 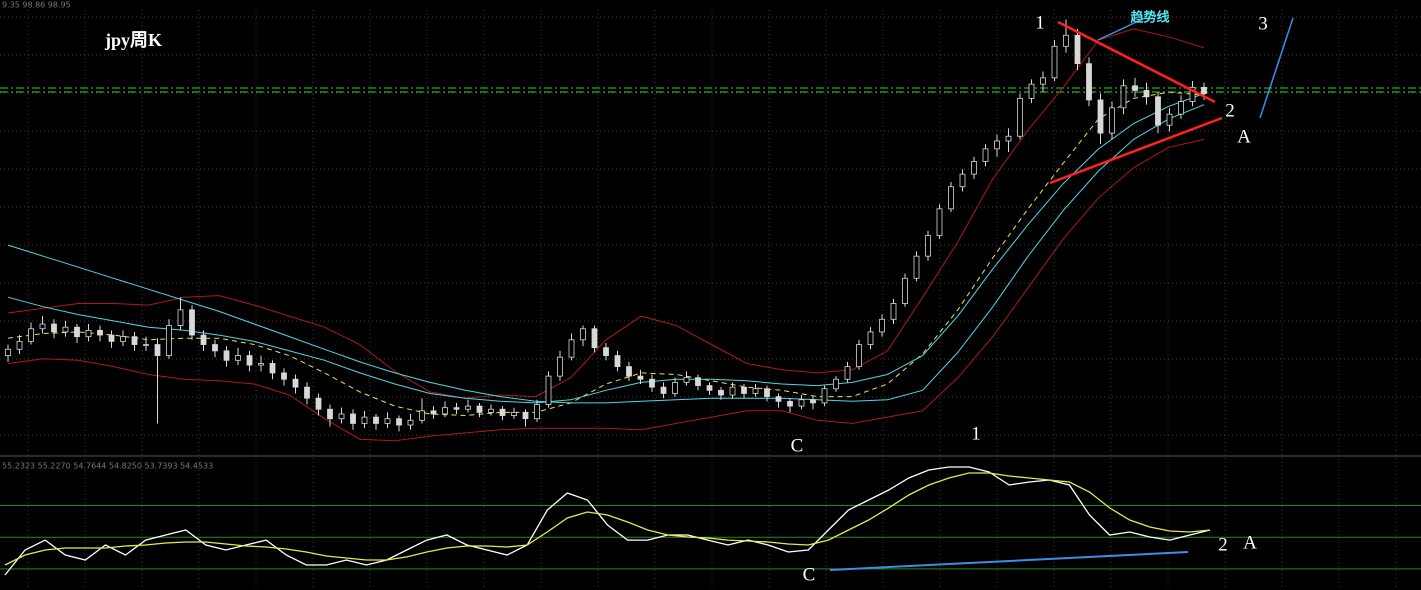 What do you see at coordinates (1263, 23) in the screenshot?
I see `annotation: 3` at bounding box center [1263, 23].